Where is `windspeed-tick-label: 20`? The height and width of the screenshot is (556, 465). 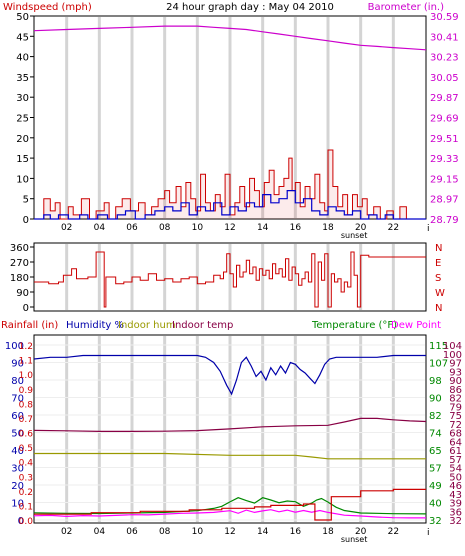
windspeed-tick-label: 20 is located at coordinates (22, 139).